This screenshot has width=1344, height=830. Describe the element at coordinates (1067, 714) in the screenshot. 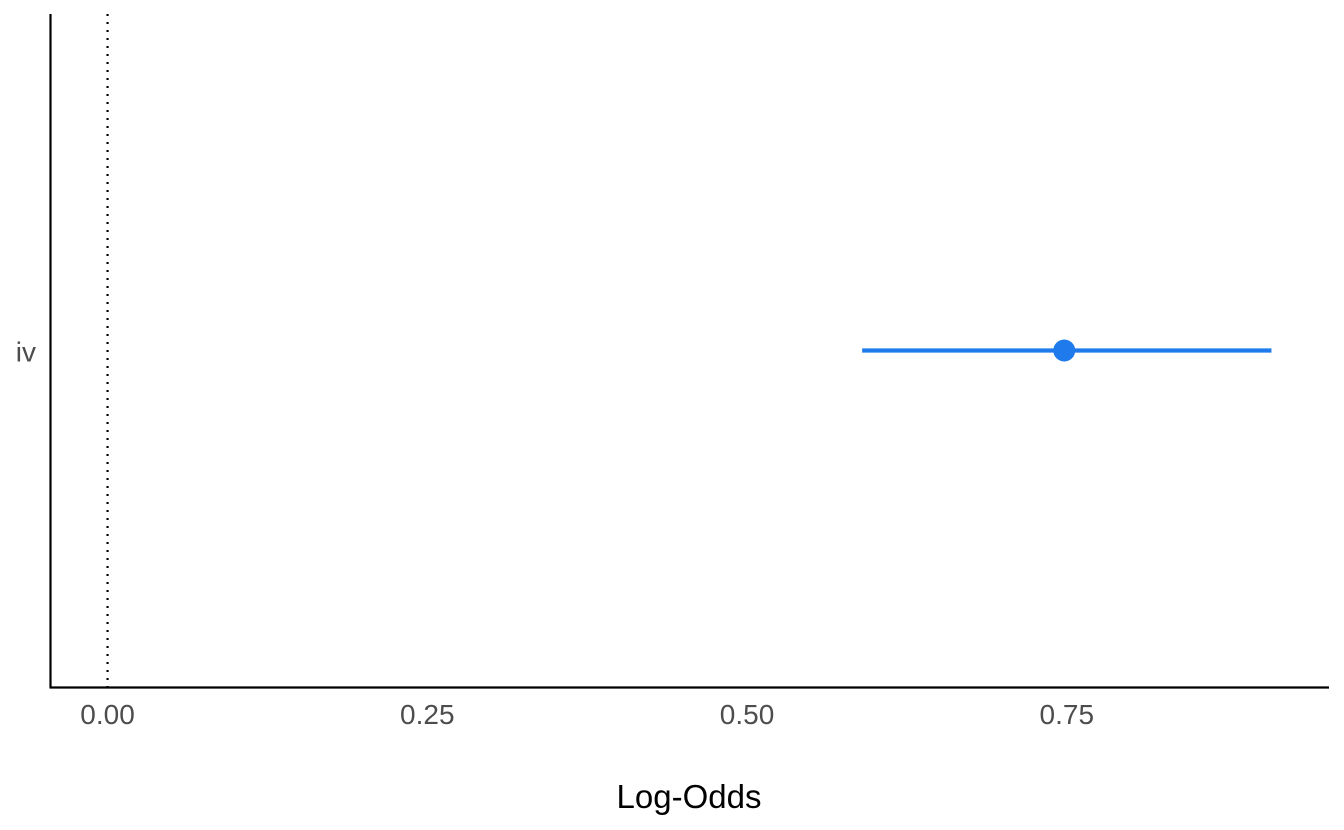

I see `x-tick-label: 0.75` at that location.